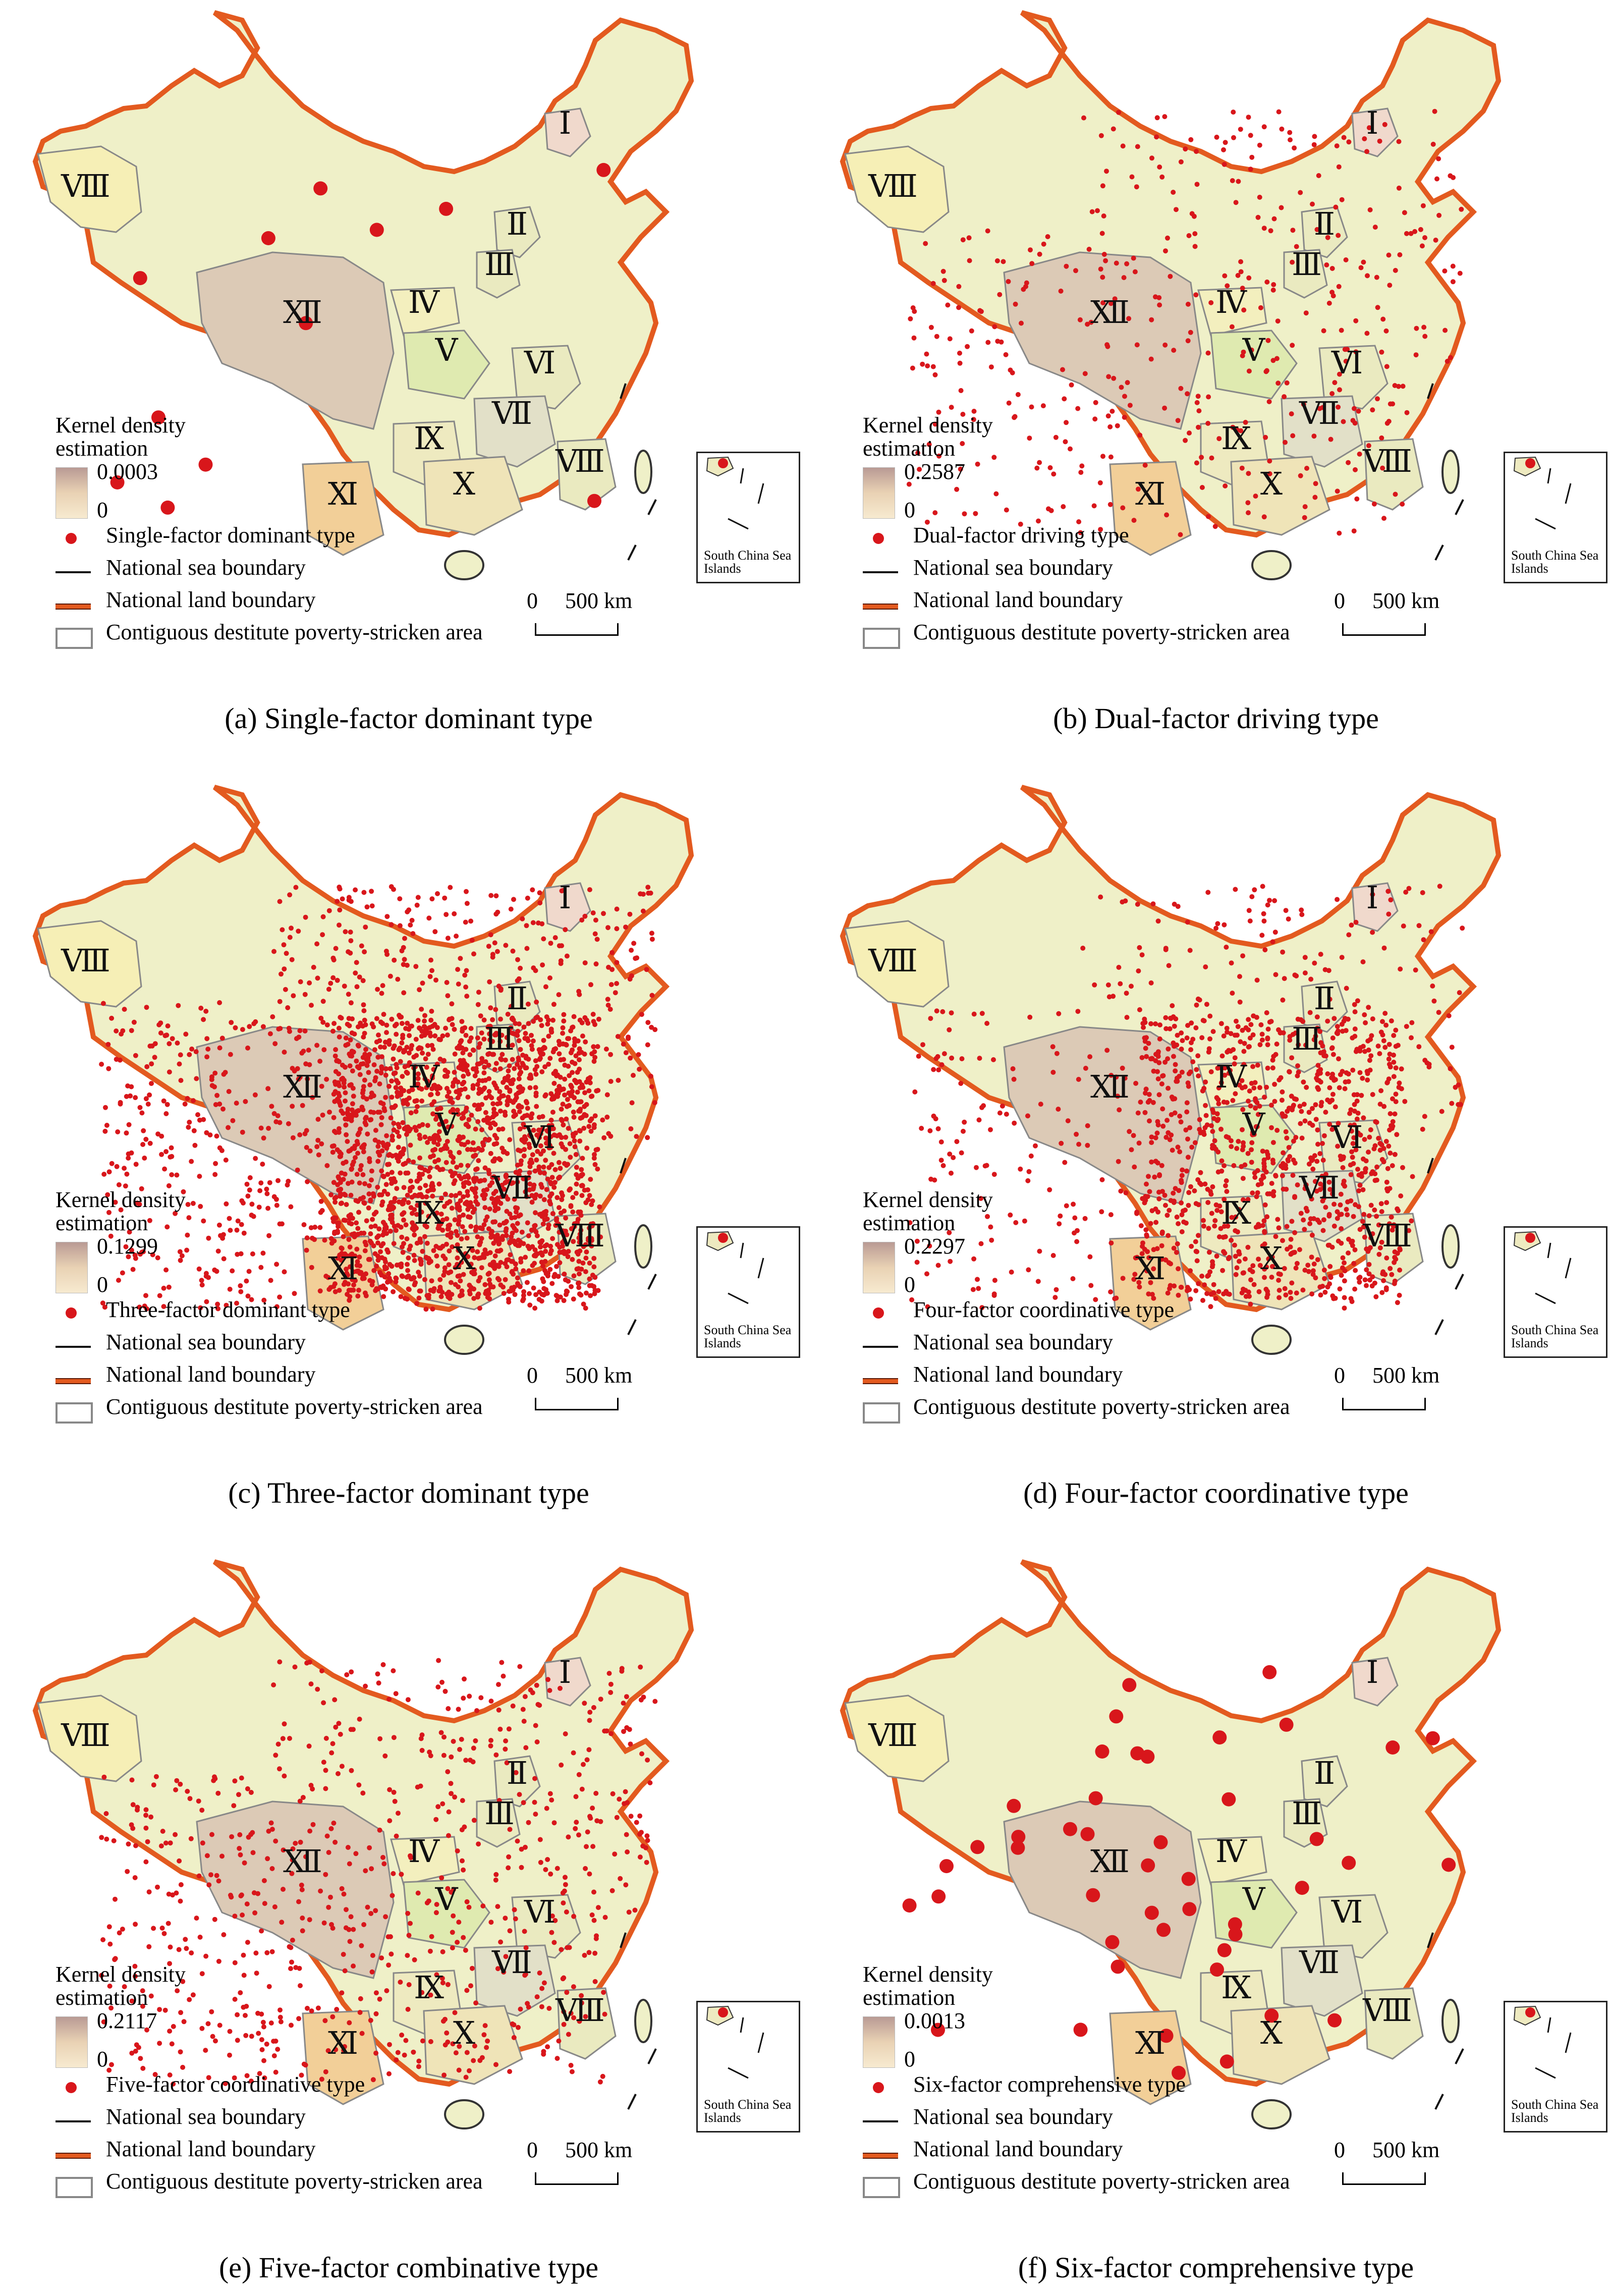 This screenshot has height=2296, width=1610. What do you see at coordinates (580, 462) in the screenshot?
I see `region-label: Ⅷ` at bounding box center [580, 462].